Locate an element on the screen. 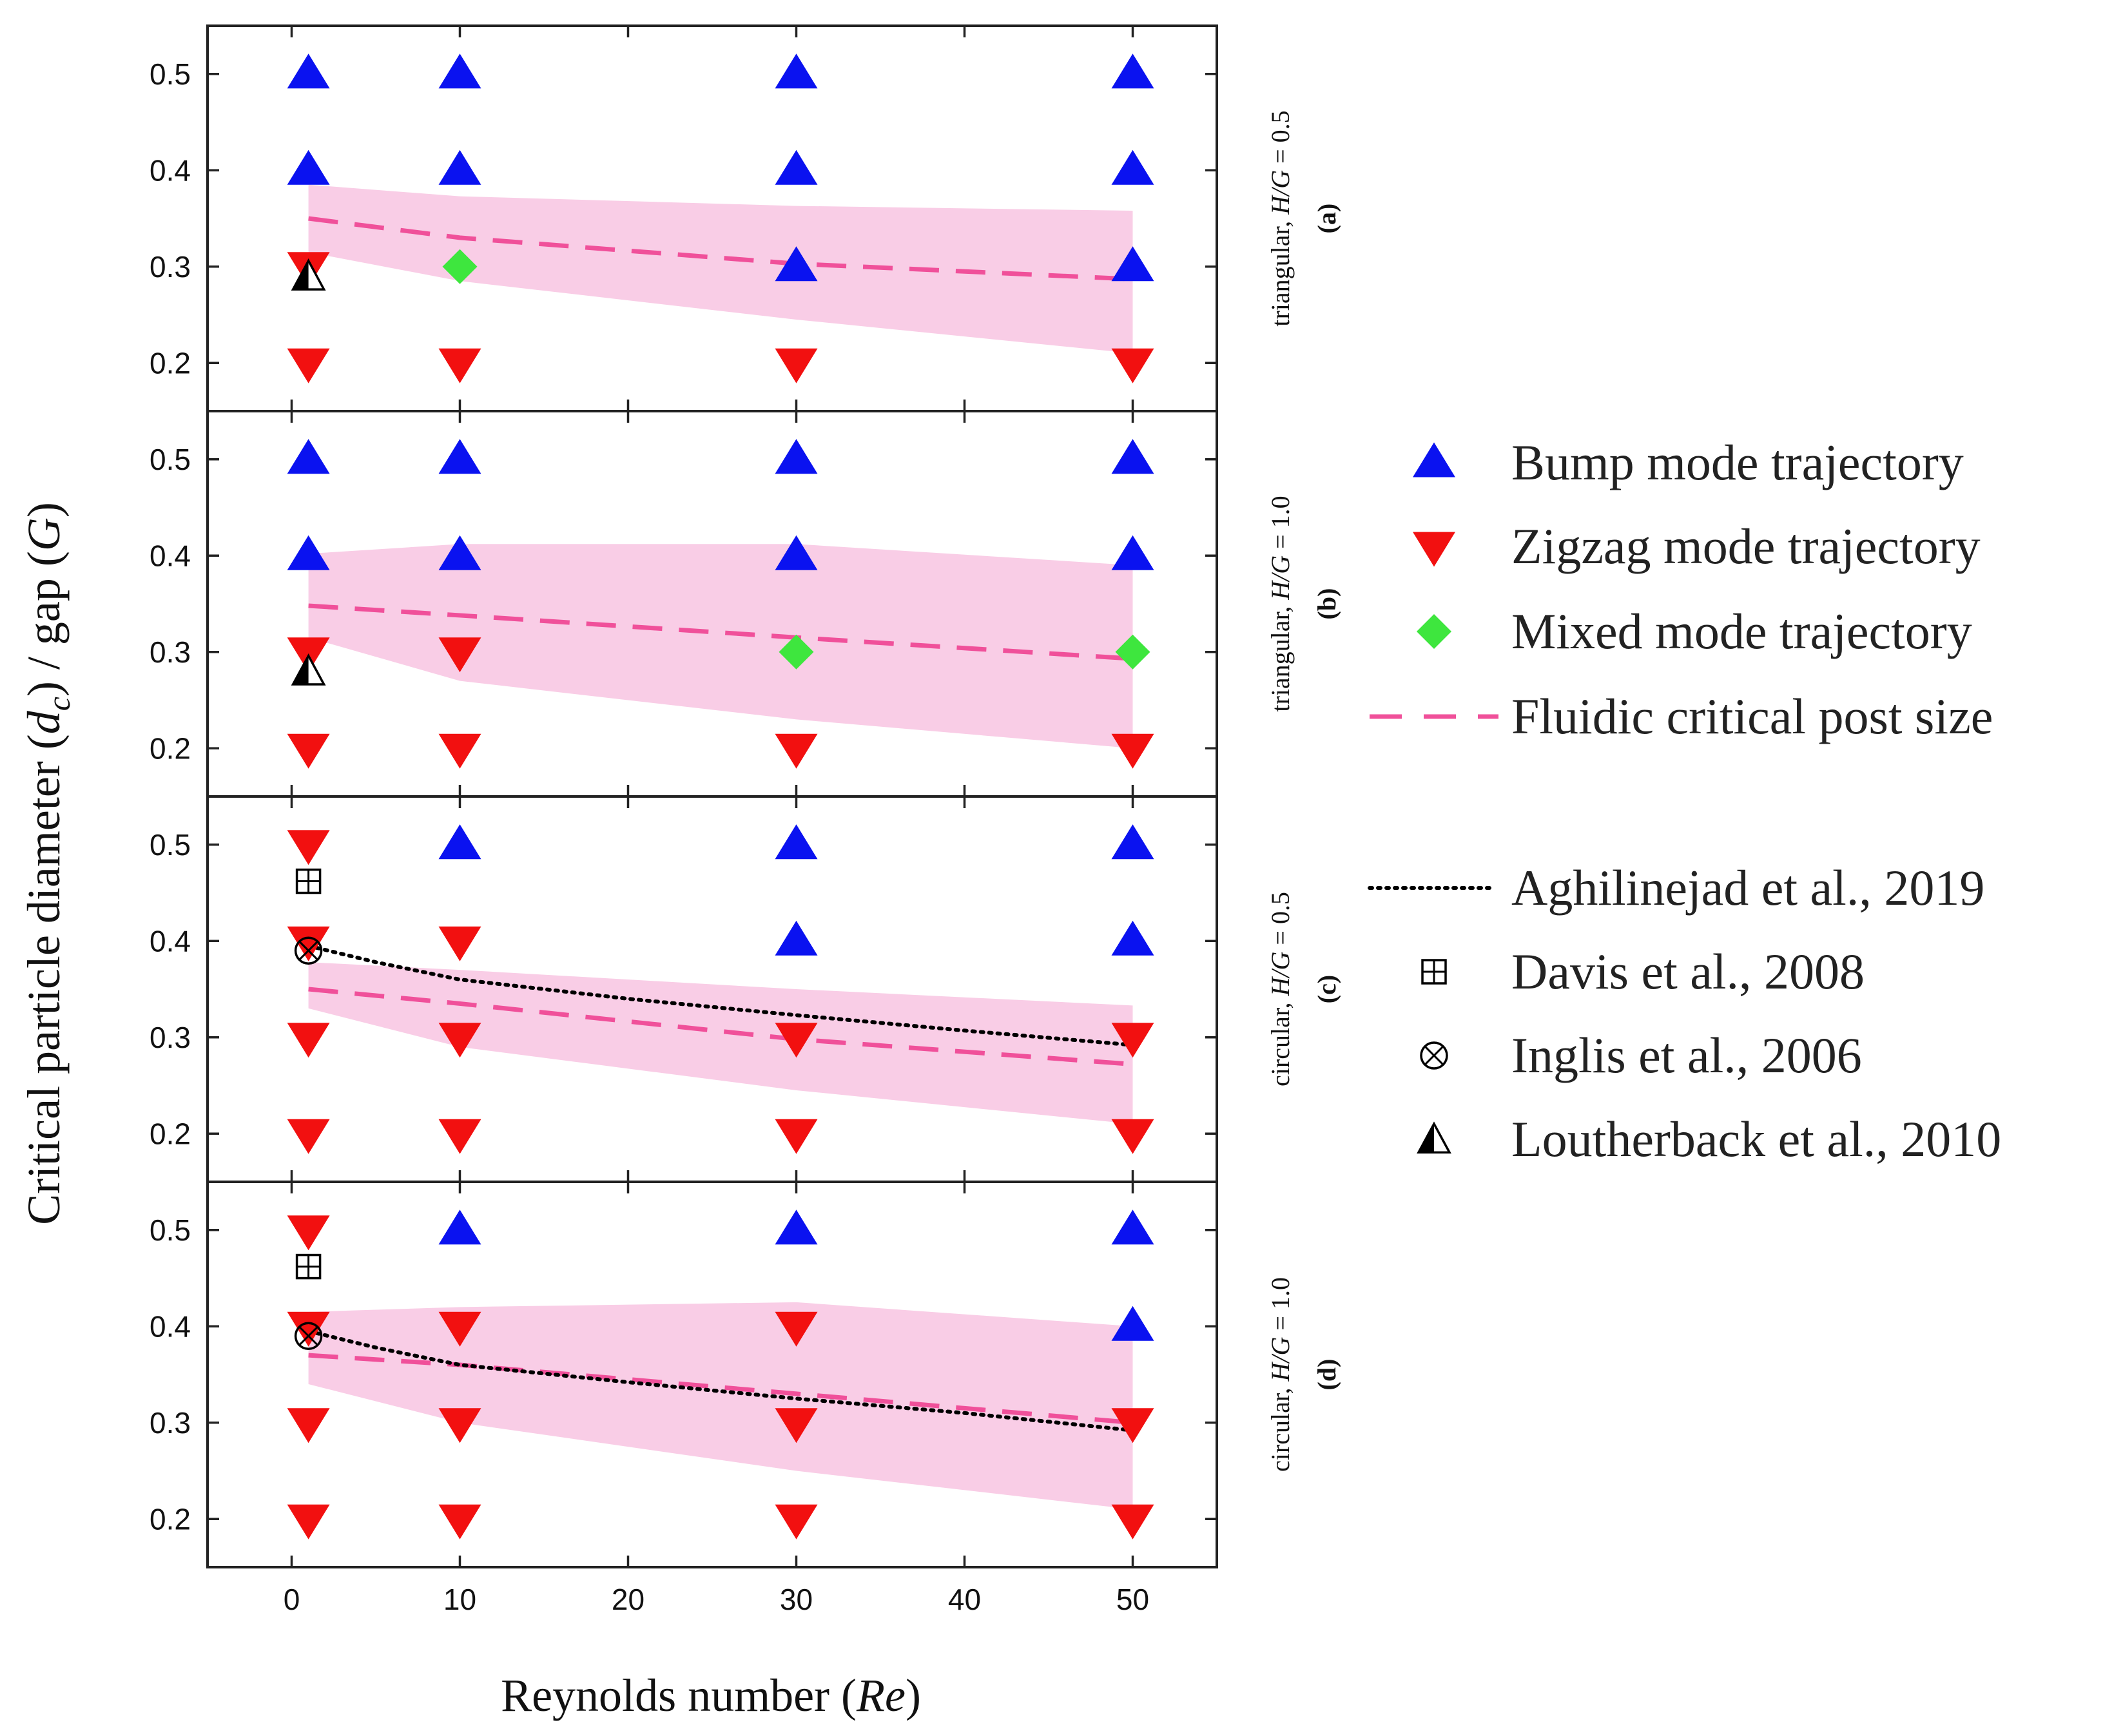  legend-item-davis: Davis et al., 2008 is located at coordinates (1643, 971).